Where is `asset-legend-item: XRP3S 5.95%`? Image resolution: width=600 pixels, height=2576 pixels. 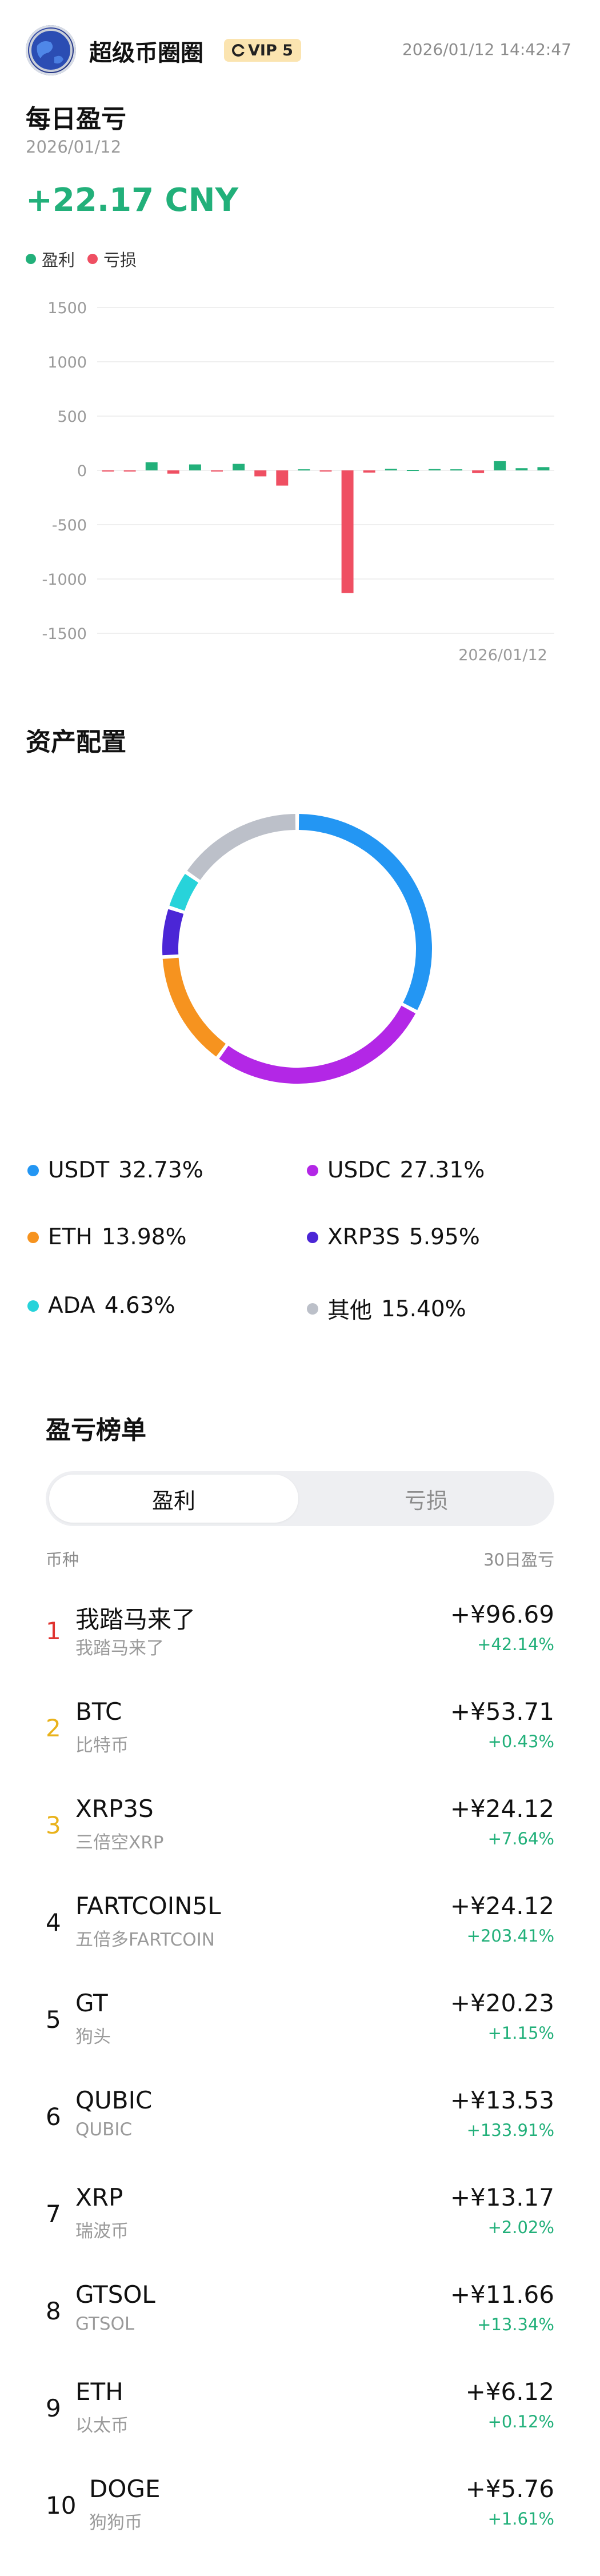 asset-legend-item: XRP3S 5.95% is located at coordinates (393, 1237).